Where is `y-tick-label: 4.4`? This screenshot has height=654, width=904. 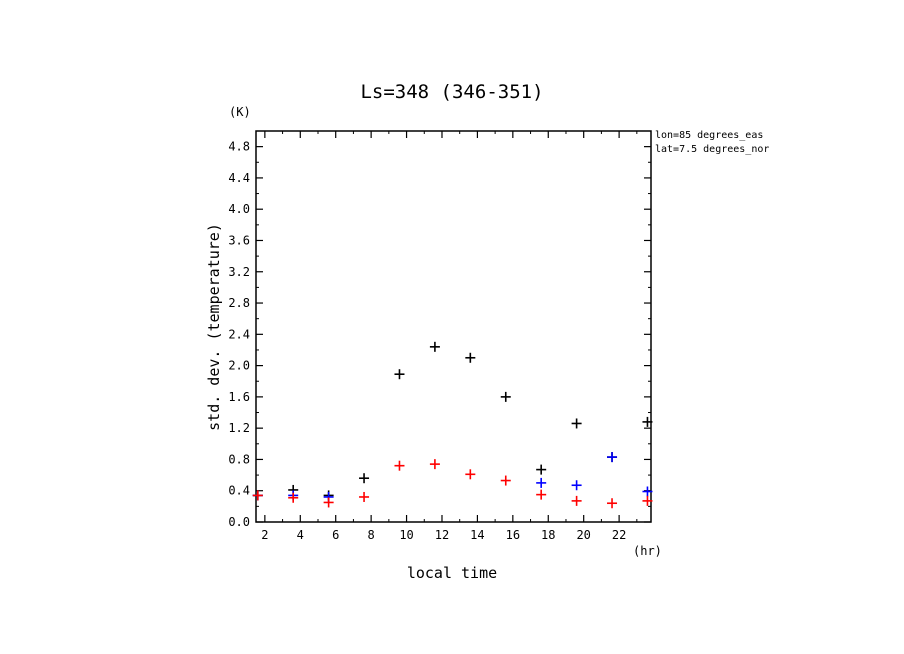
y-tick-label: 4.4 is located at coordinates (239, 178).